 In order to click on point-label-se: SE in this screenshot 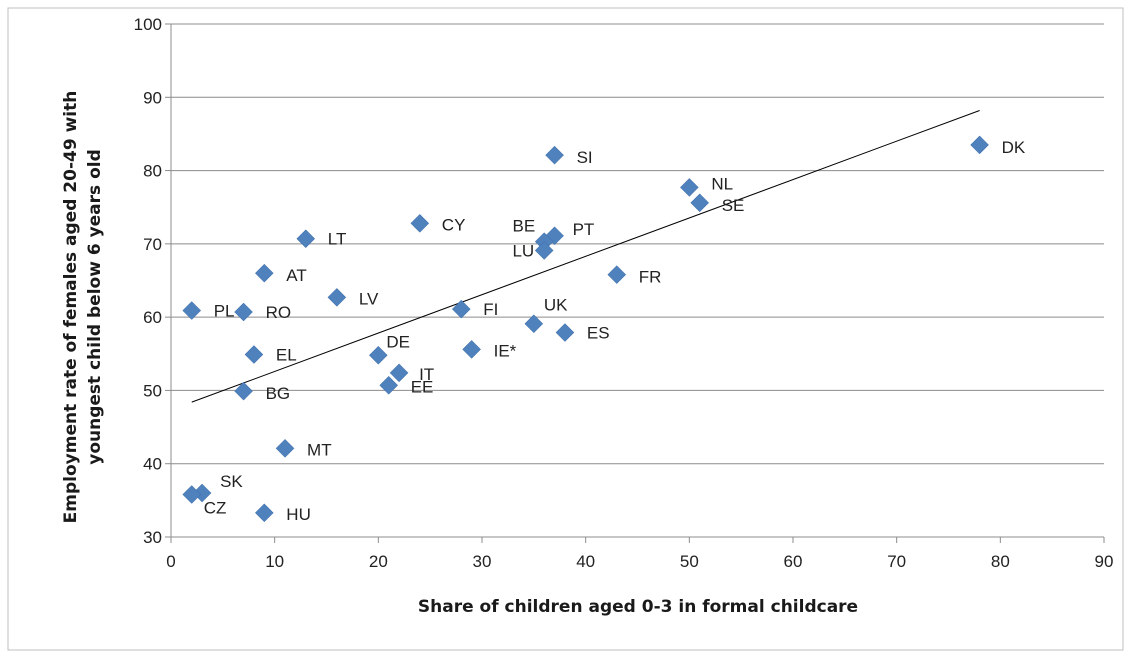, I will do `click(733, 205)`.